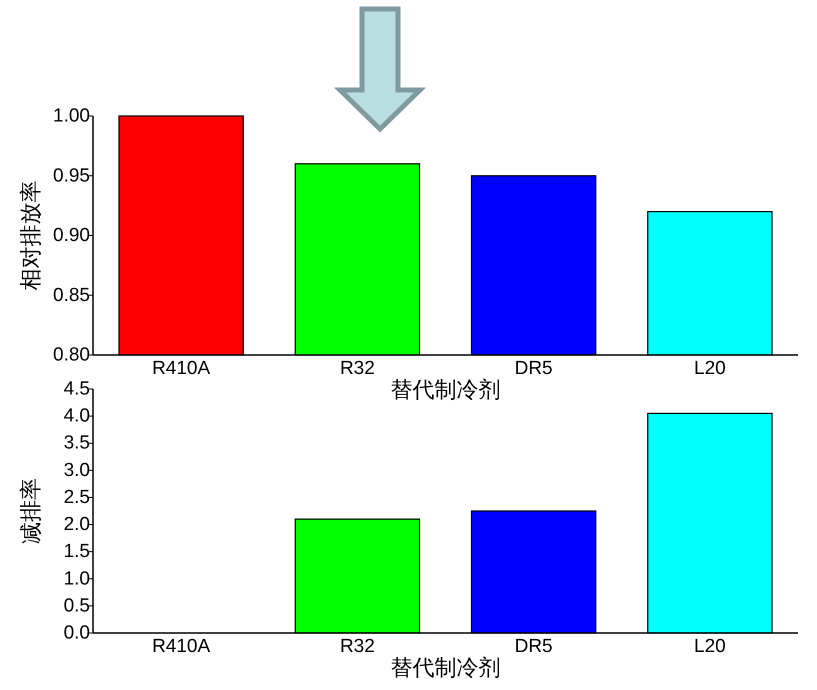 The image size is (817, 690). Describe the element at coordinates (77, 470) in the screenshot. I see `y-tick-label: 3.0` at that location.